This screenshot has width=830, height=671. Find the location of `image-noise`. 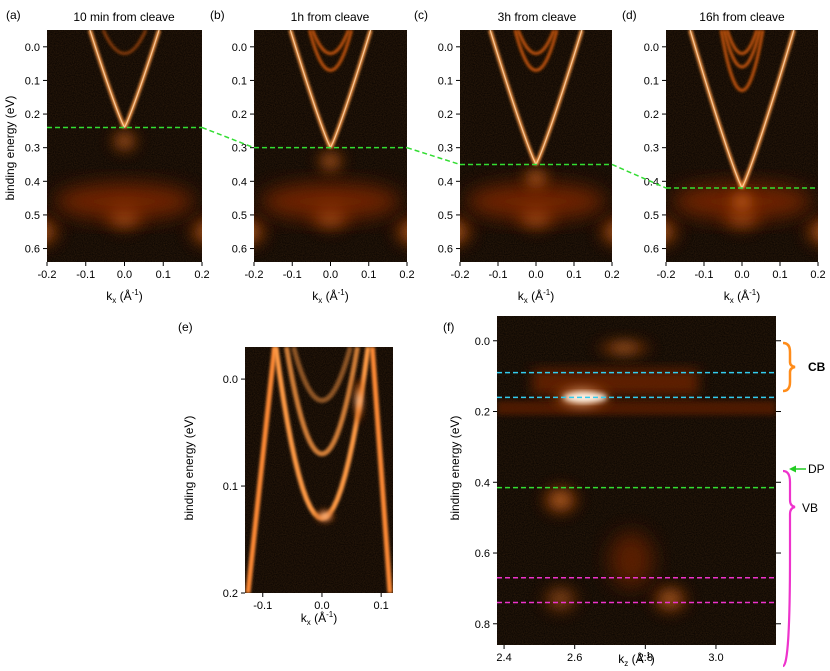

image-noise is located at coordinates (319, 470).